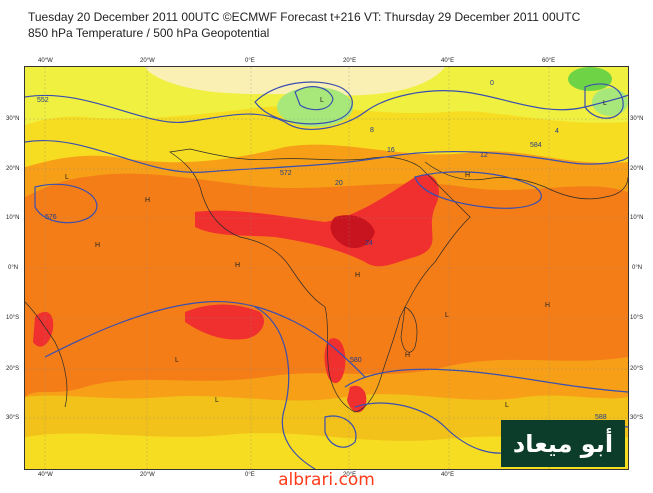  What do you see at coordinates (13, 268) in the screenshot?
I see `lat-label-0n: 0°N` at bounding box center [13, 268].